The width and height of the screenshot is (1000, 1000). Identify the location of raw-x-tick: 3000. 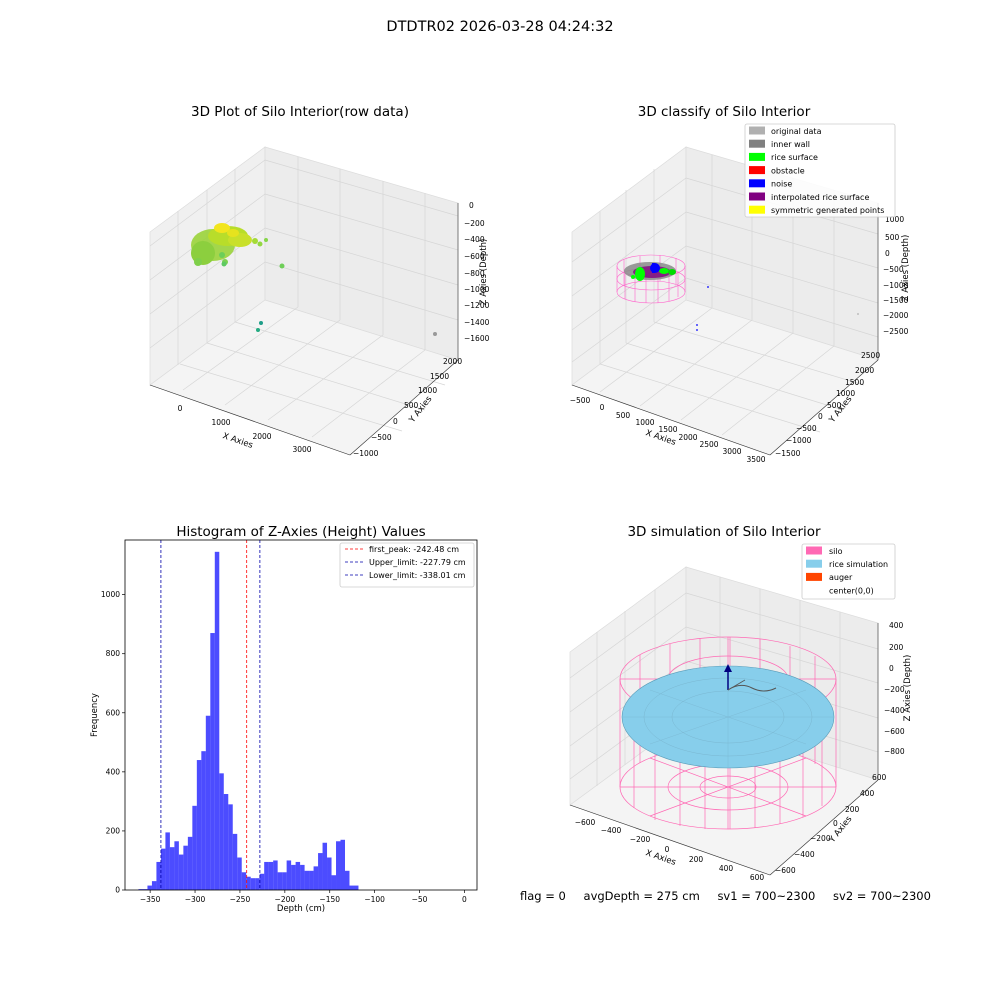
(301, 449).